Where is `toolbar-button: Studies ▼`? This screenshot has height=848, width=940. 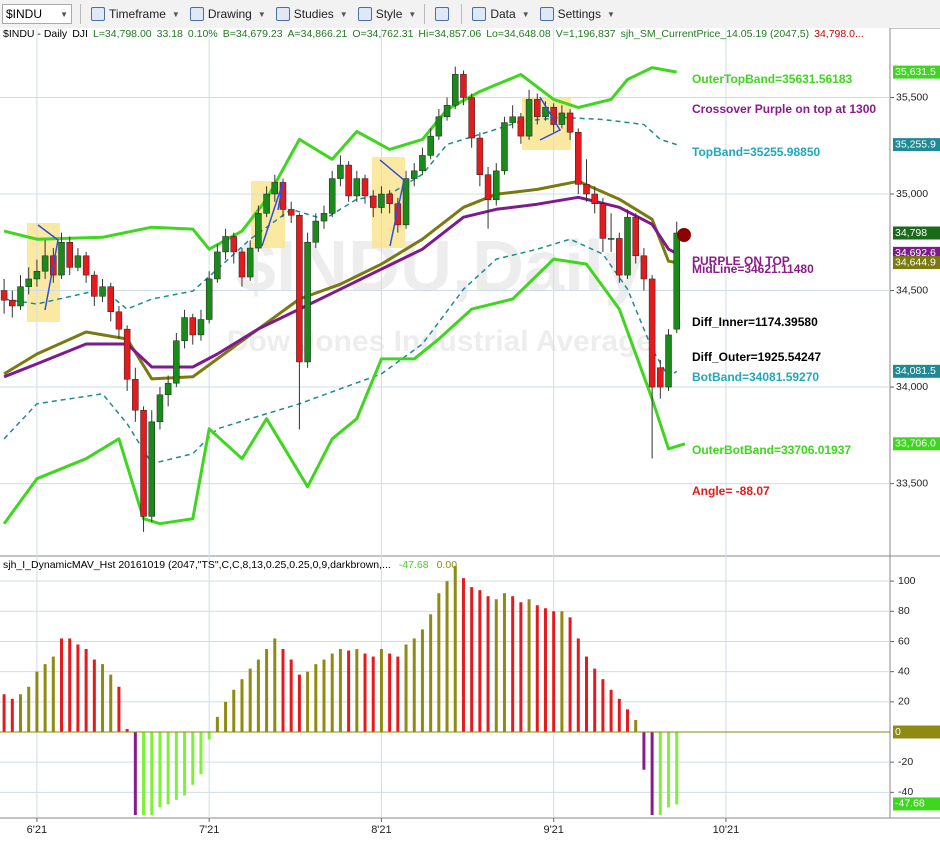
toolbar-button: Studies ▼ is located at coordinates (311, 14).